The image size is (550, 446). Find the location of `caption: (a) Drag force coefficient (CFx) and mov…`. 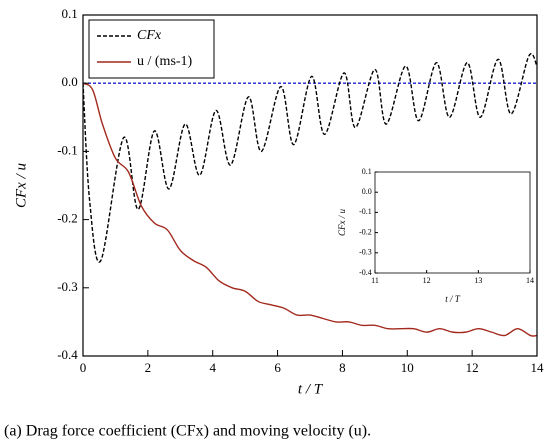

caption: (a) Drag force coefficient (CFx) and mov… is located at coordinates (187, 431).